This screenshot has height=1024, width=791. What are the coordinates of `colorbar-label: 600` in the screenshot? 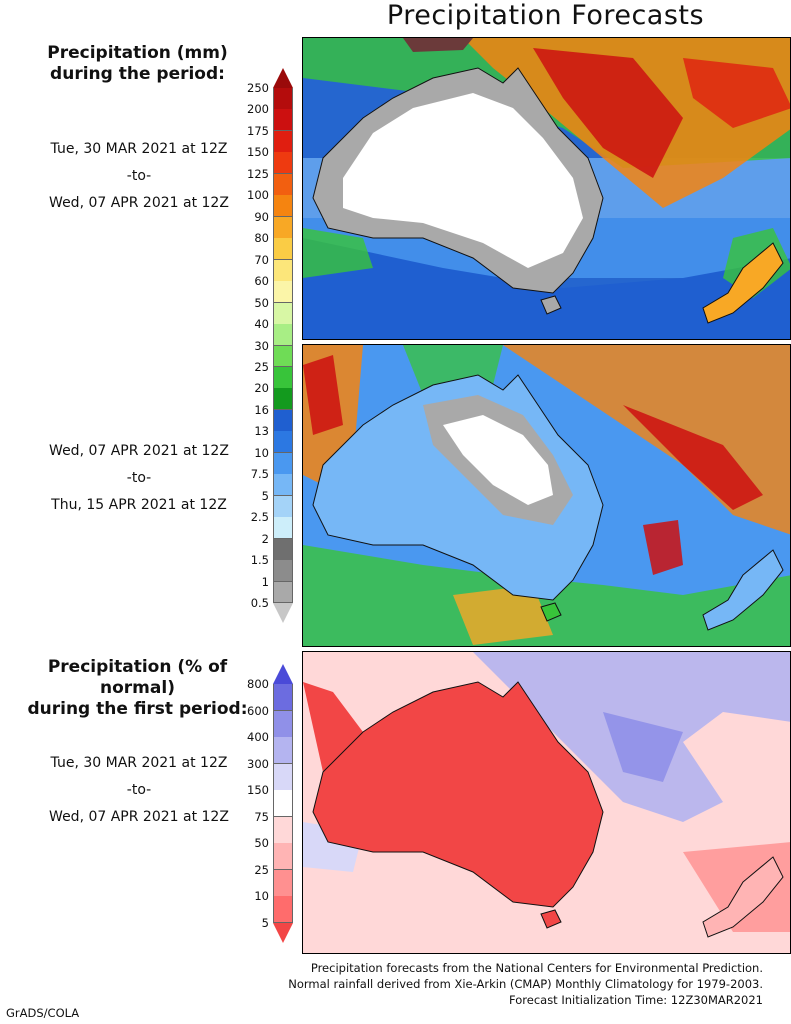 It's located at (258, 710).